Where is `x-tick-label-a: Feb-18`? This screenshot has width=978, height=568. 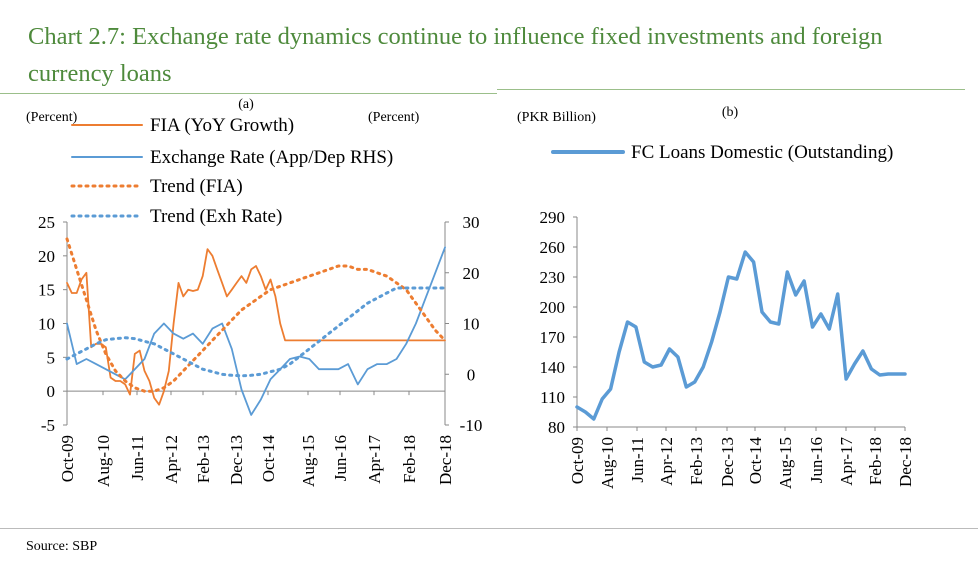 x-tick-label-a: Feb-18 is located at coordinates (409, 459).